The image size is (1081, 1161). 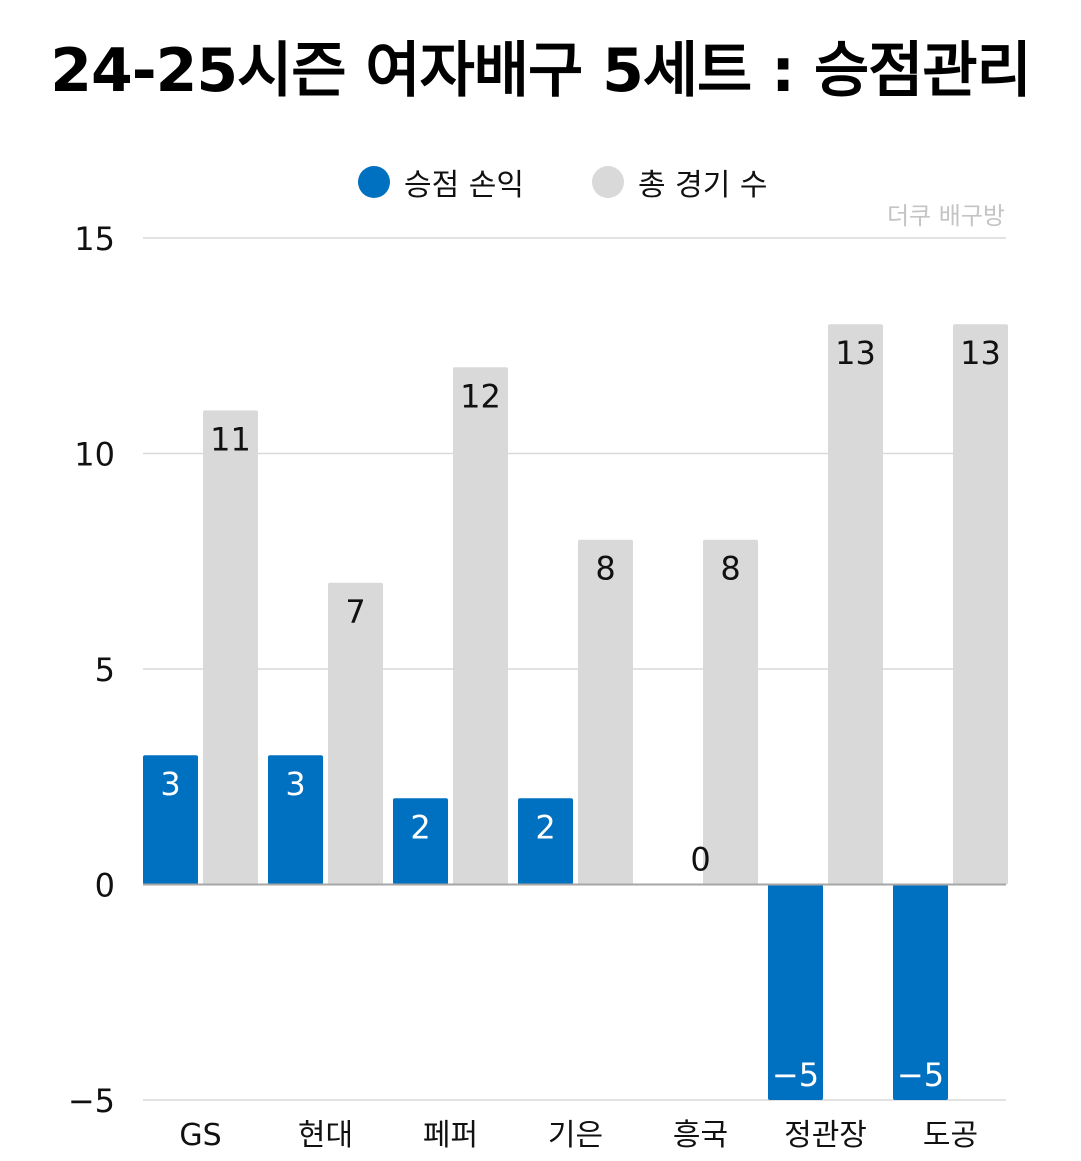 I want to click on x-category-label: 기은, so click(x=575, y=1135).